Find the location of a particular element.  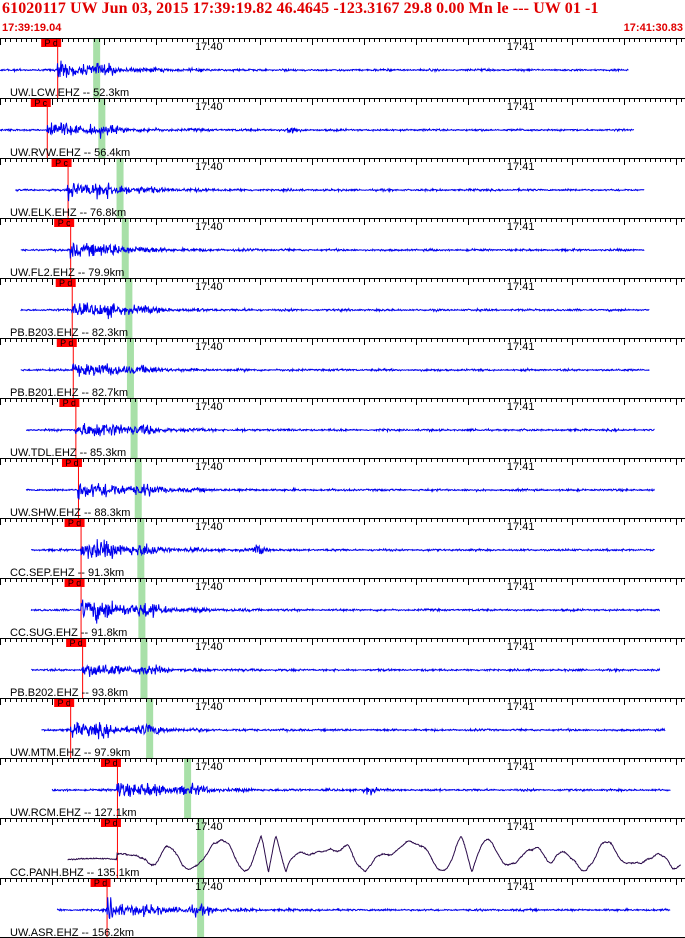

station-label: UW.LCW.EHZ -- 52.3km is located at coordinates (69, 93).